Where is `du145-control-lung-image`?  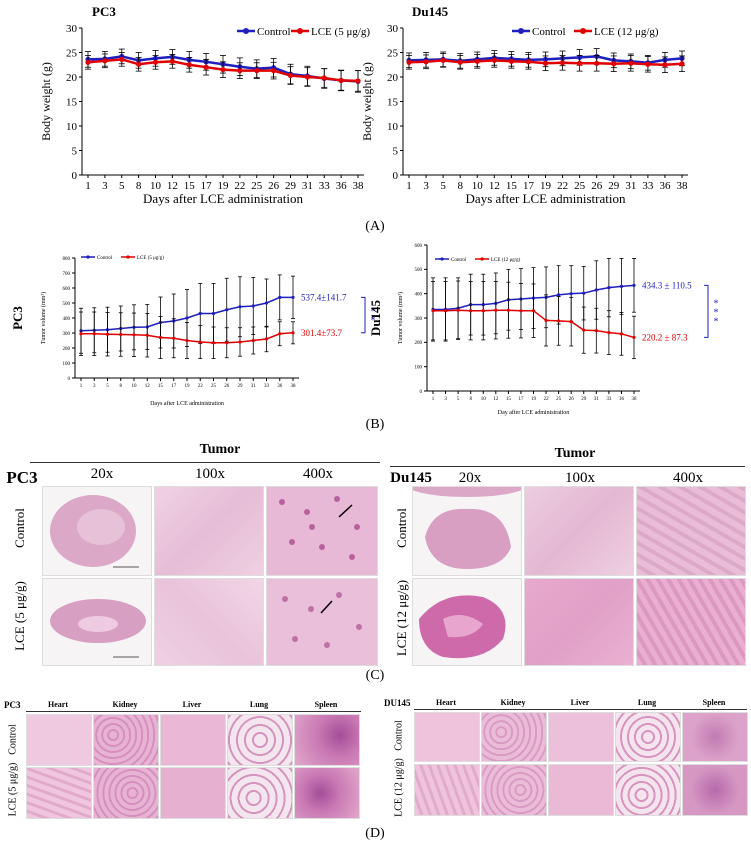 du145-control-lung-image is located at coordinates (648, 737).